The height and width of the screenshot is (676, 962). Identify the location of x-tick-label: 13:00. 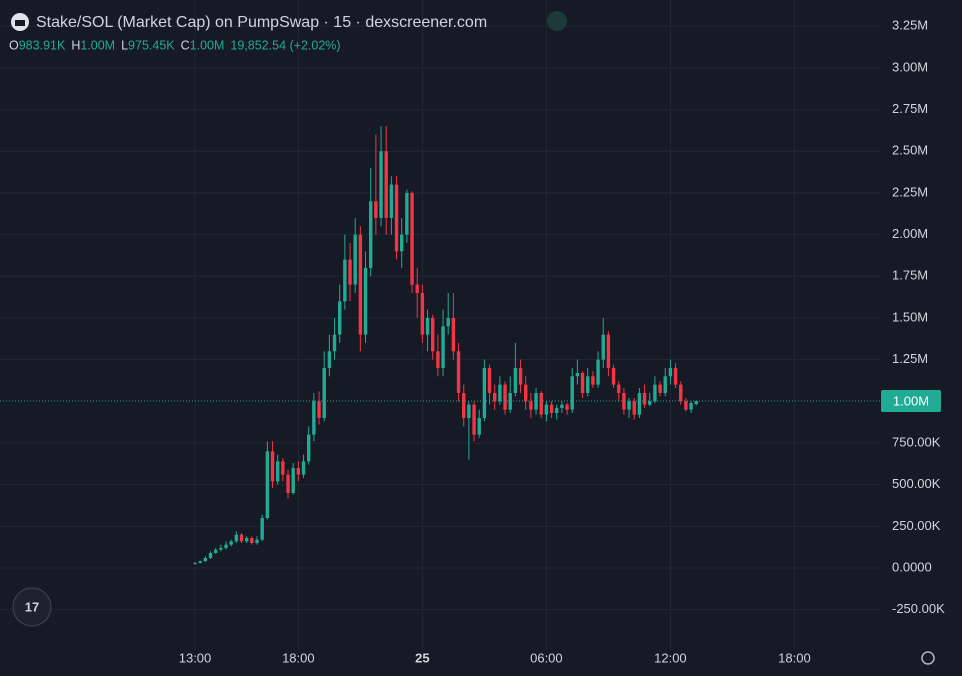
(195, 657).